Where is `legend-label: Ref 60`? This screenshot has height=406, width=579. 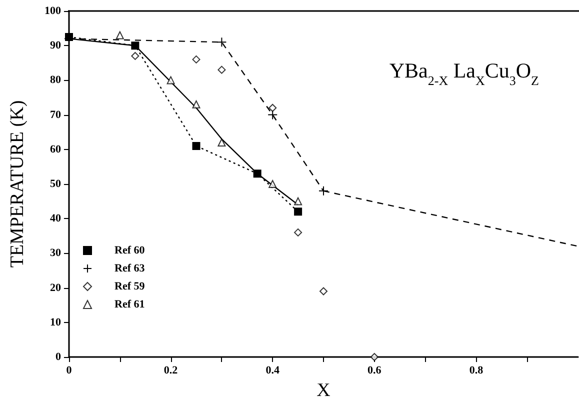
legend-label: Ref 60 is located at coordinates (130, 250).